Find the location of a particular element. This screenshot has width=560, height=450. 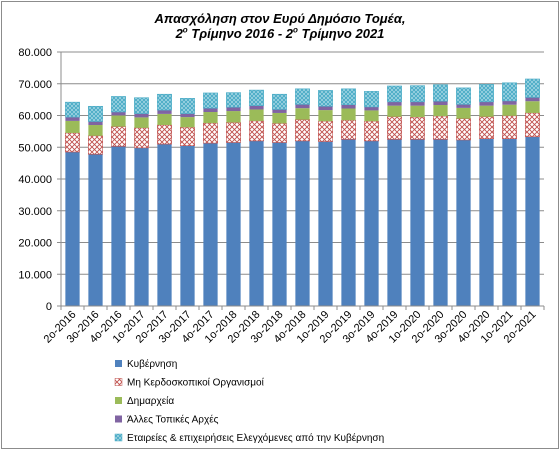

y-tick-label: 80.000 is located at coordinates (35, 53).